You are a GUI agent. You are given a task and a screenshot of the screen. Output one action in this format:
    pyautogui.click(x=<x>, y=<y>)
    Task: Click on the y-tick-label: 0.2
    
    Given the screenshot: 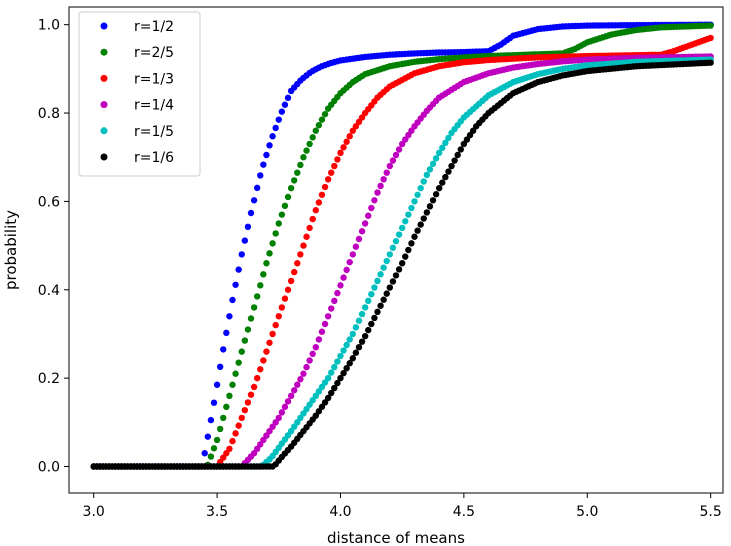 What is the action you would take?
    pyautogui.click(x=49, y=379)
    